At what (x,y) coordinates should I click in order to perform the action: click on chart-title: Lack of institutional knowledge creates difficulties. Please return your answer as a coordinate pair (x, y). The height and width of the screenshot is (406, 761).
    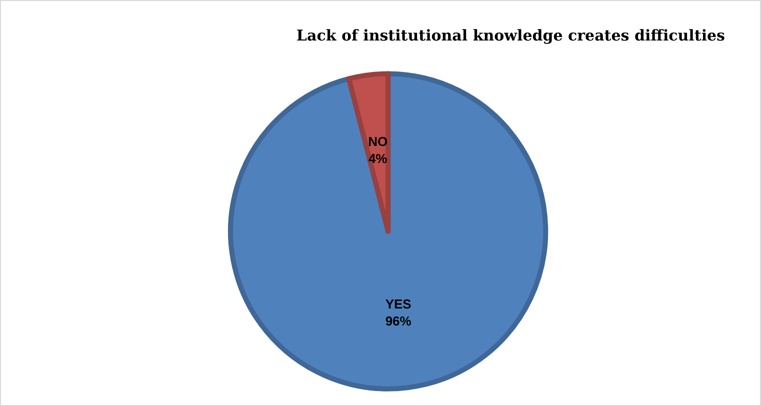
    Looking at the image, I should click on (511, 35).